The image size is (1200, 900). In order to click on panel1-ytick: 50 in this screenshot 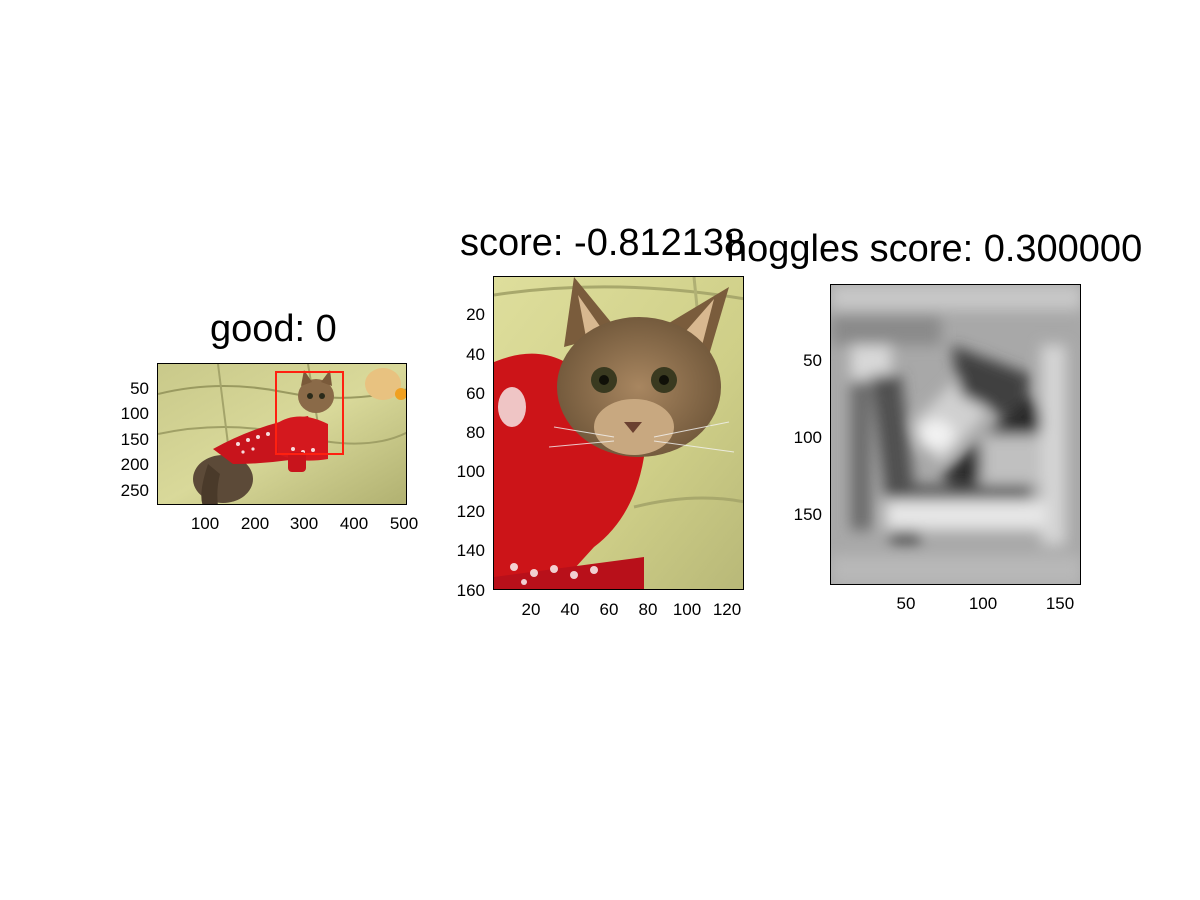, I will do `click(139, 388)`.